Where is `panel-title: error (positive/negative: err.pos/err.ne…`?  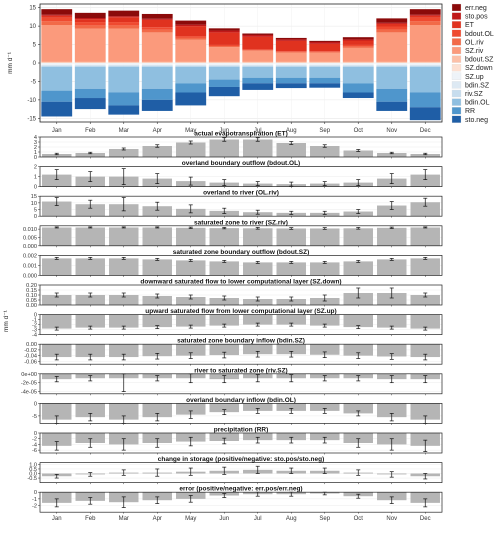
panel-title: error (positive/negative: err.pos/err.ne… is located at coordinates (240, 489).